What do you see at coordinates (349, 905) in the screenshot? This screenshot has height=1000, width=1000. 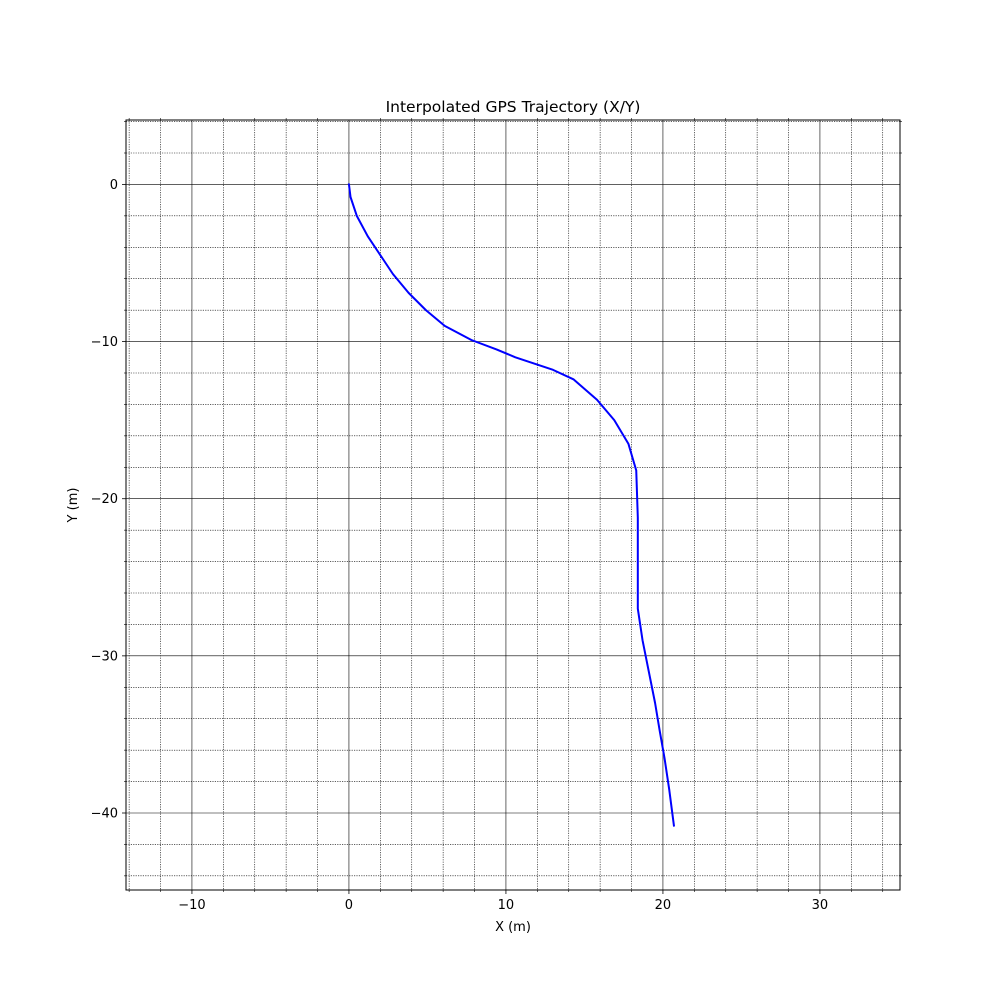 I see `x-tick-label: 0` at bounding box center [349, 905].